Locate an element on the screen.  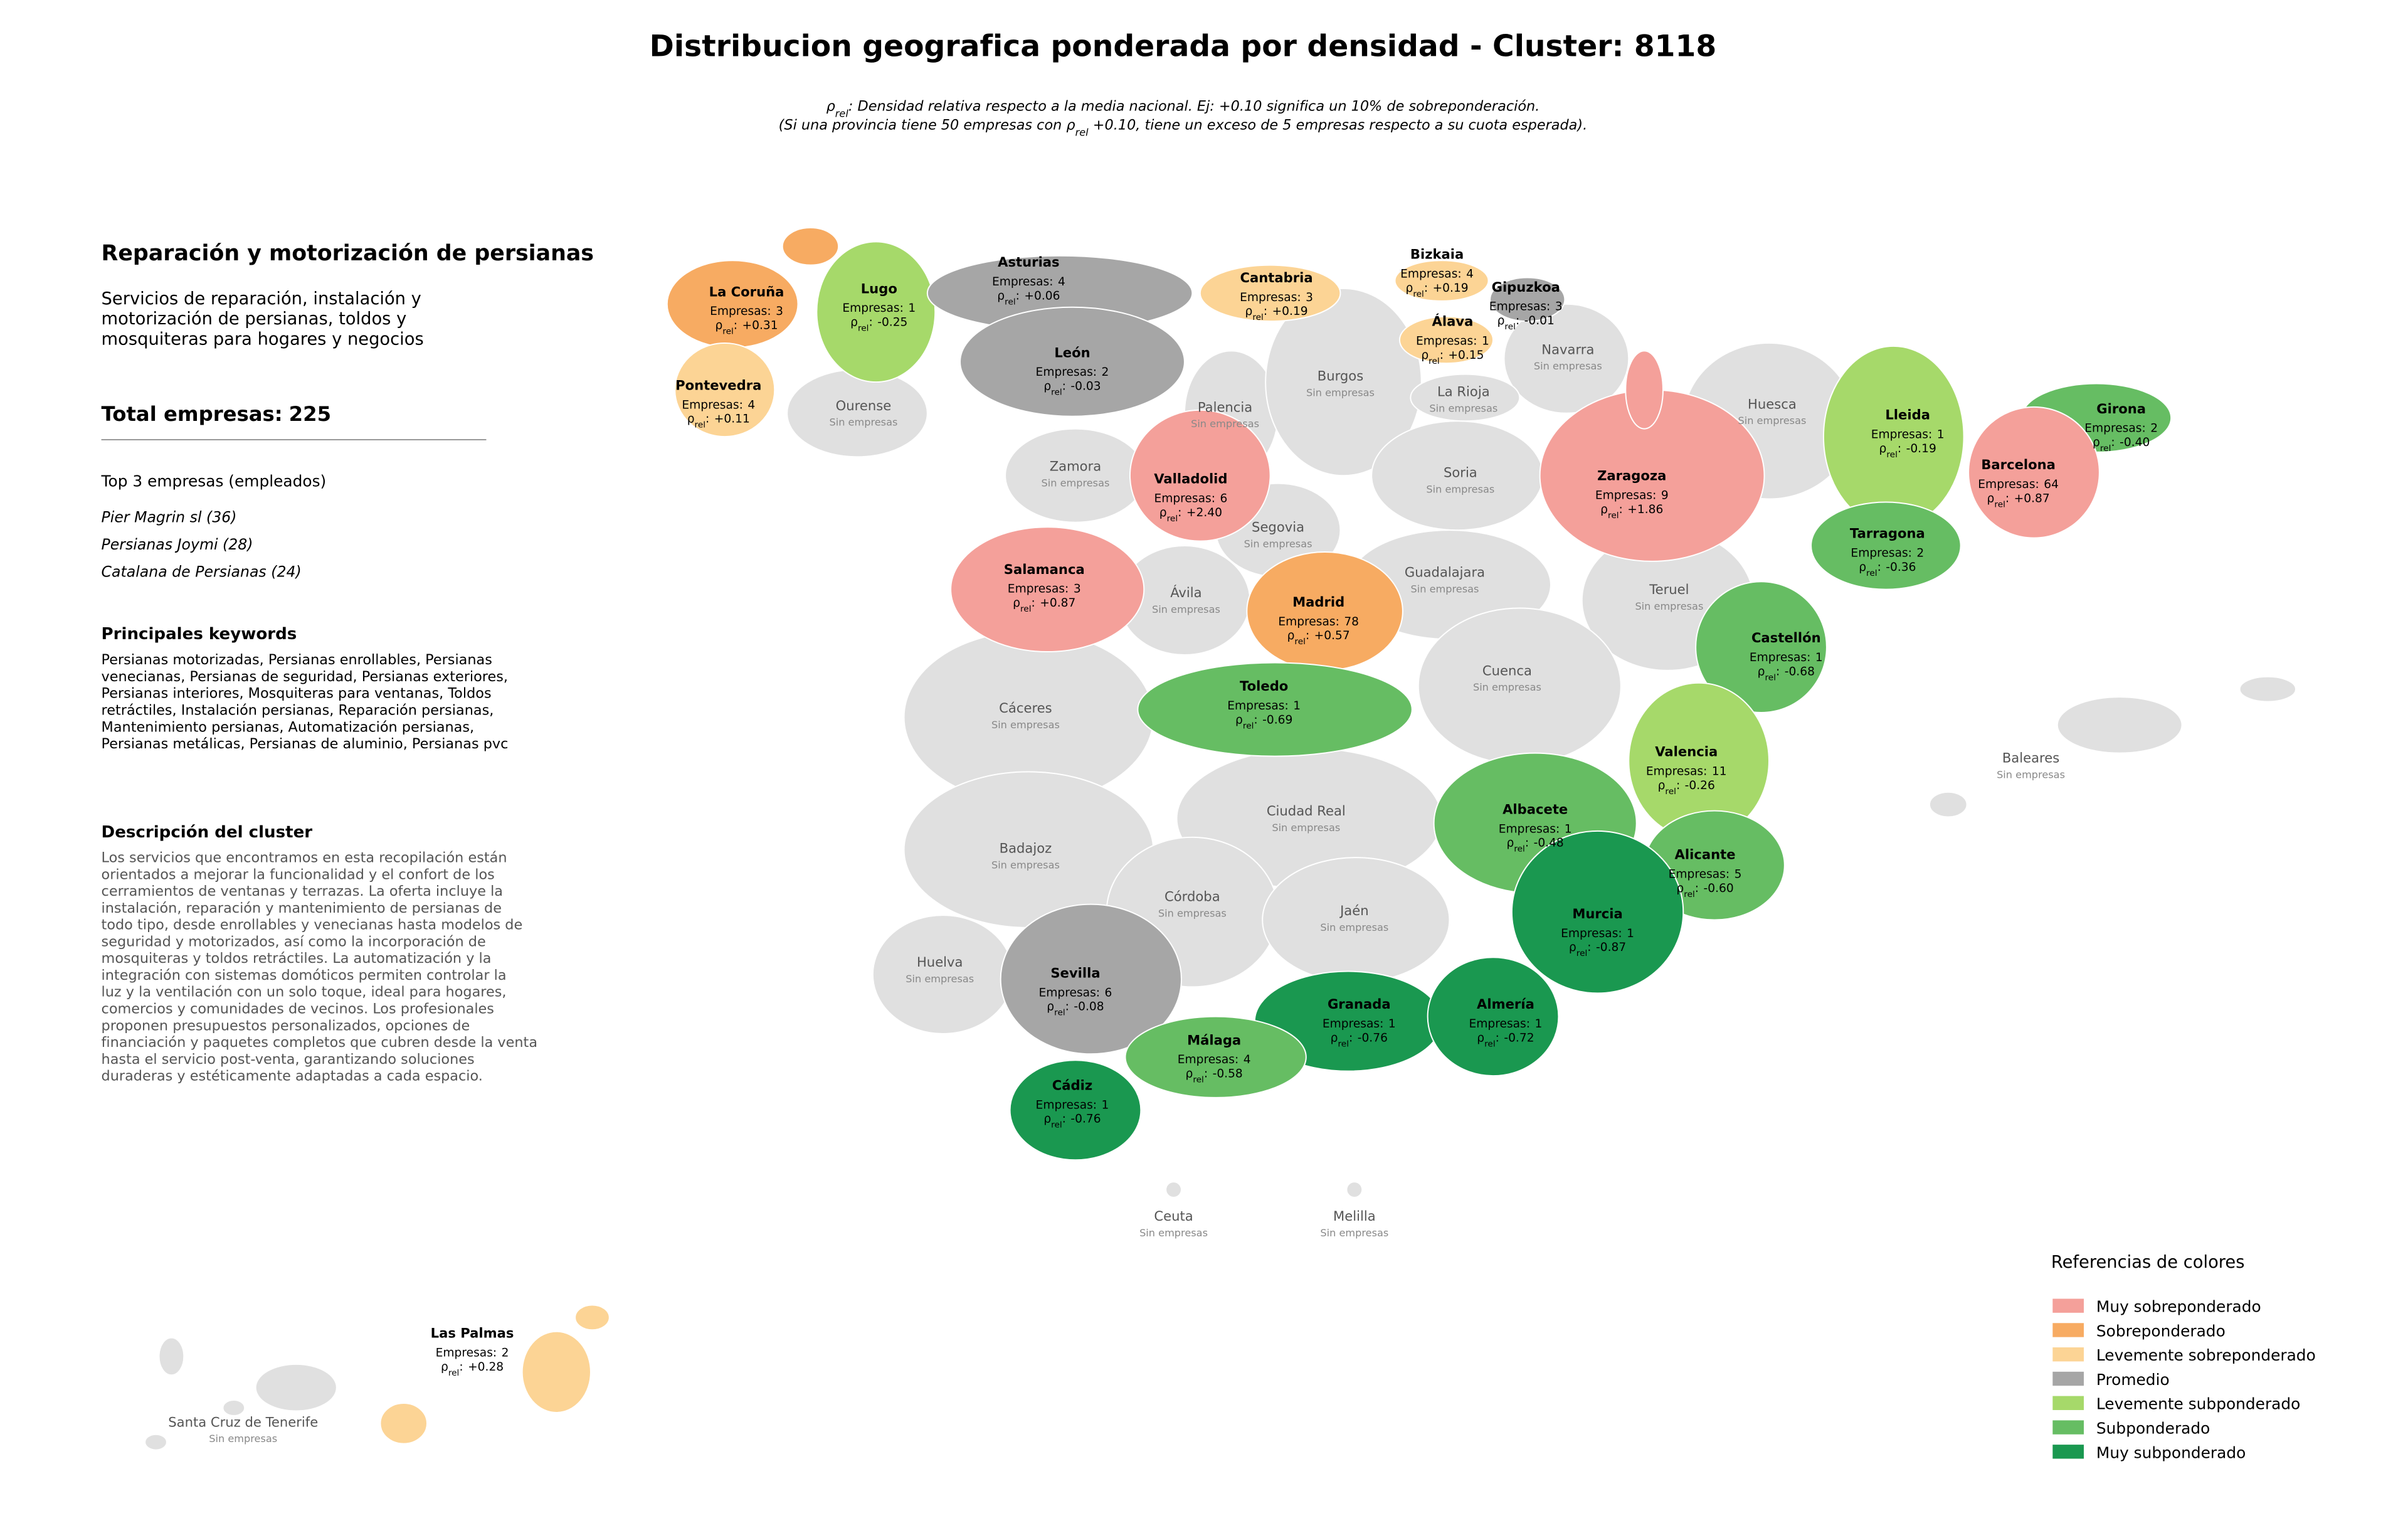
province-name: Álava is located at coordinates (1453, 321).